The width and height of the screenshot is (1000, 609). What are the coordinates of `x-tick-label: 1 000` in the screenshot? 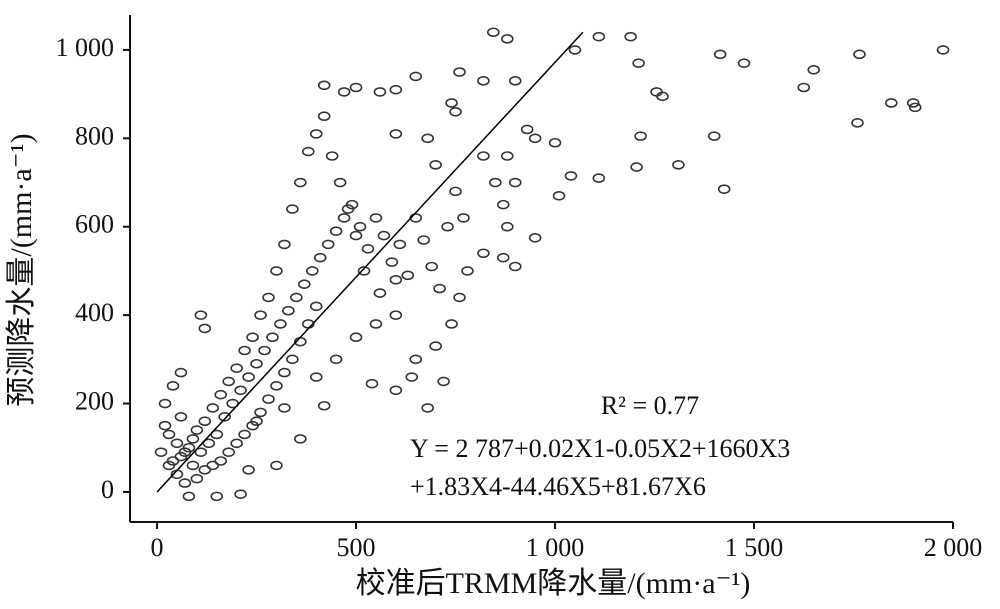 It's located at (555, 547).